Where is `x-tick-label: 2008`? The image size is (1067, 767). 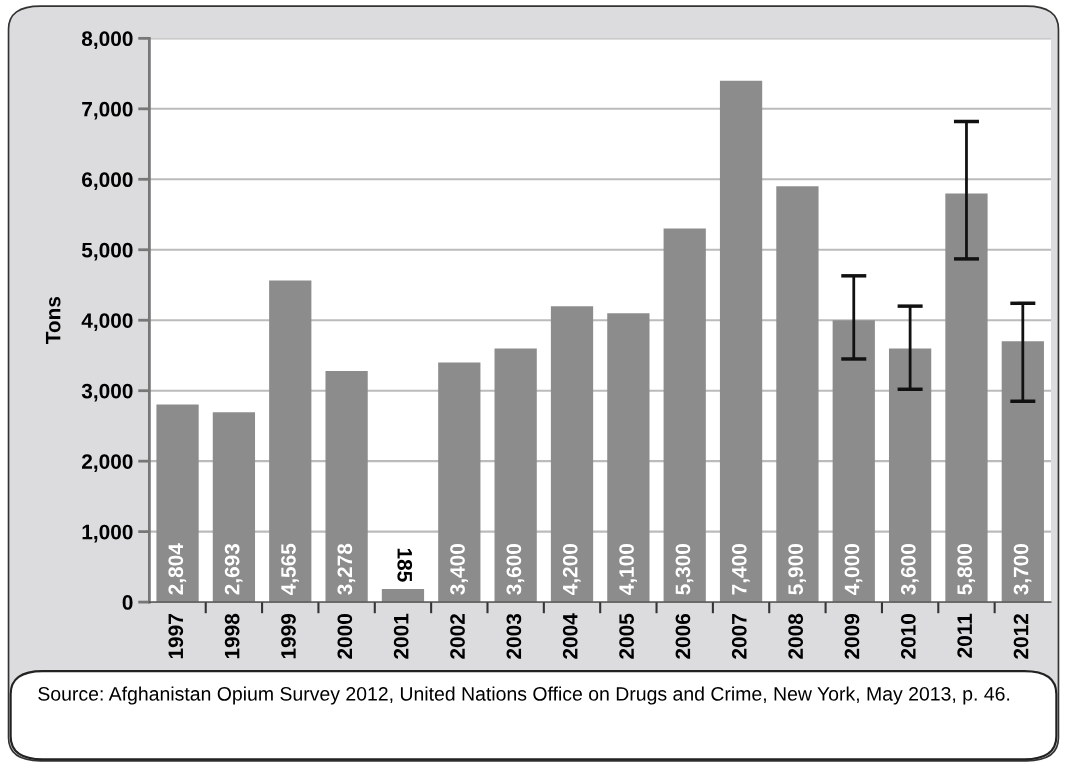
x-tick-label: 2008 is located at coordinates (796, 636).